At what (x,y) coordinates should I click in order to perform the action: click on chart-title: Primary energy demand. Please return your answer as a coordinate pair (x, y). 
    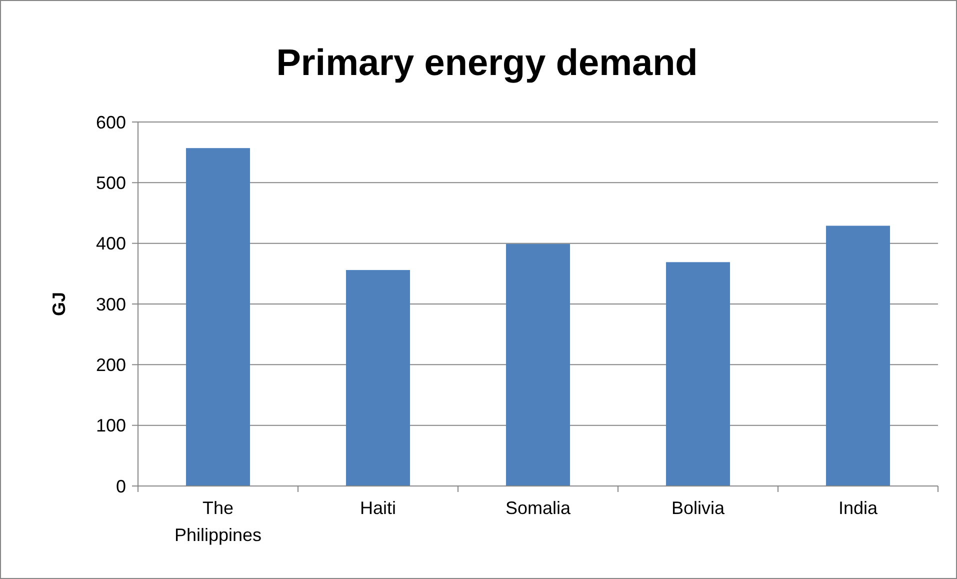
    Looking at the image, I should click on (487, 62).